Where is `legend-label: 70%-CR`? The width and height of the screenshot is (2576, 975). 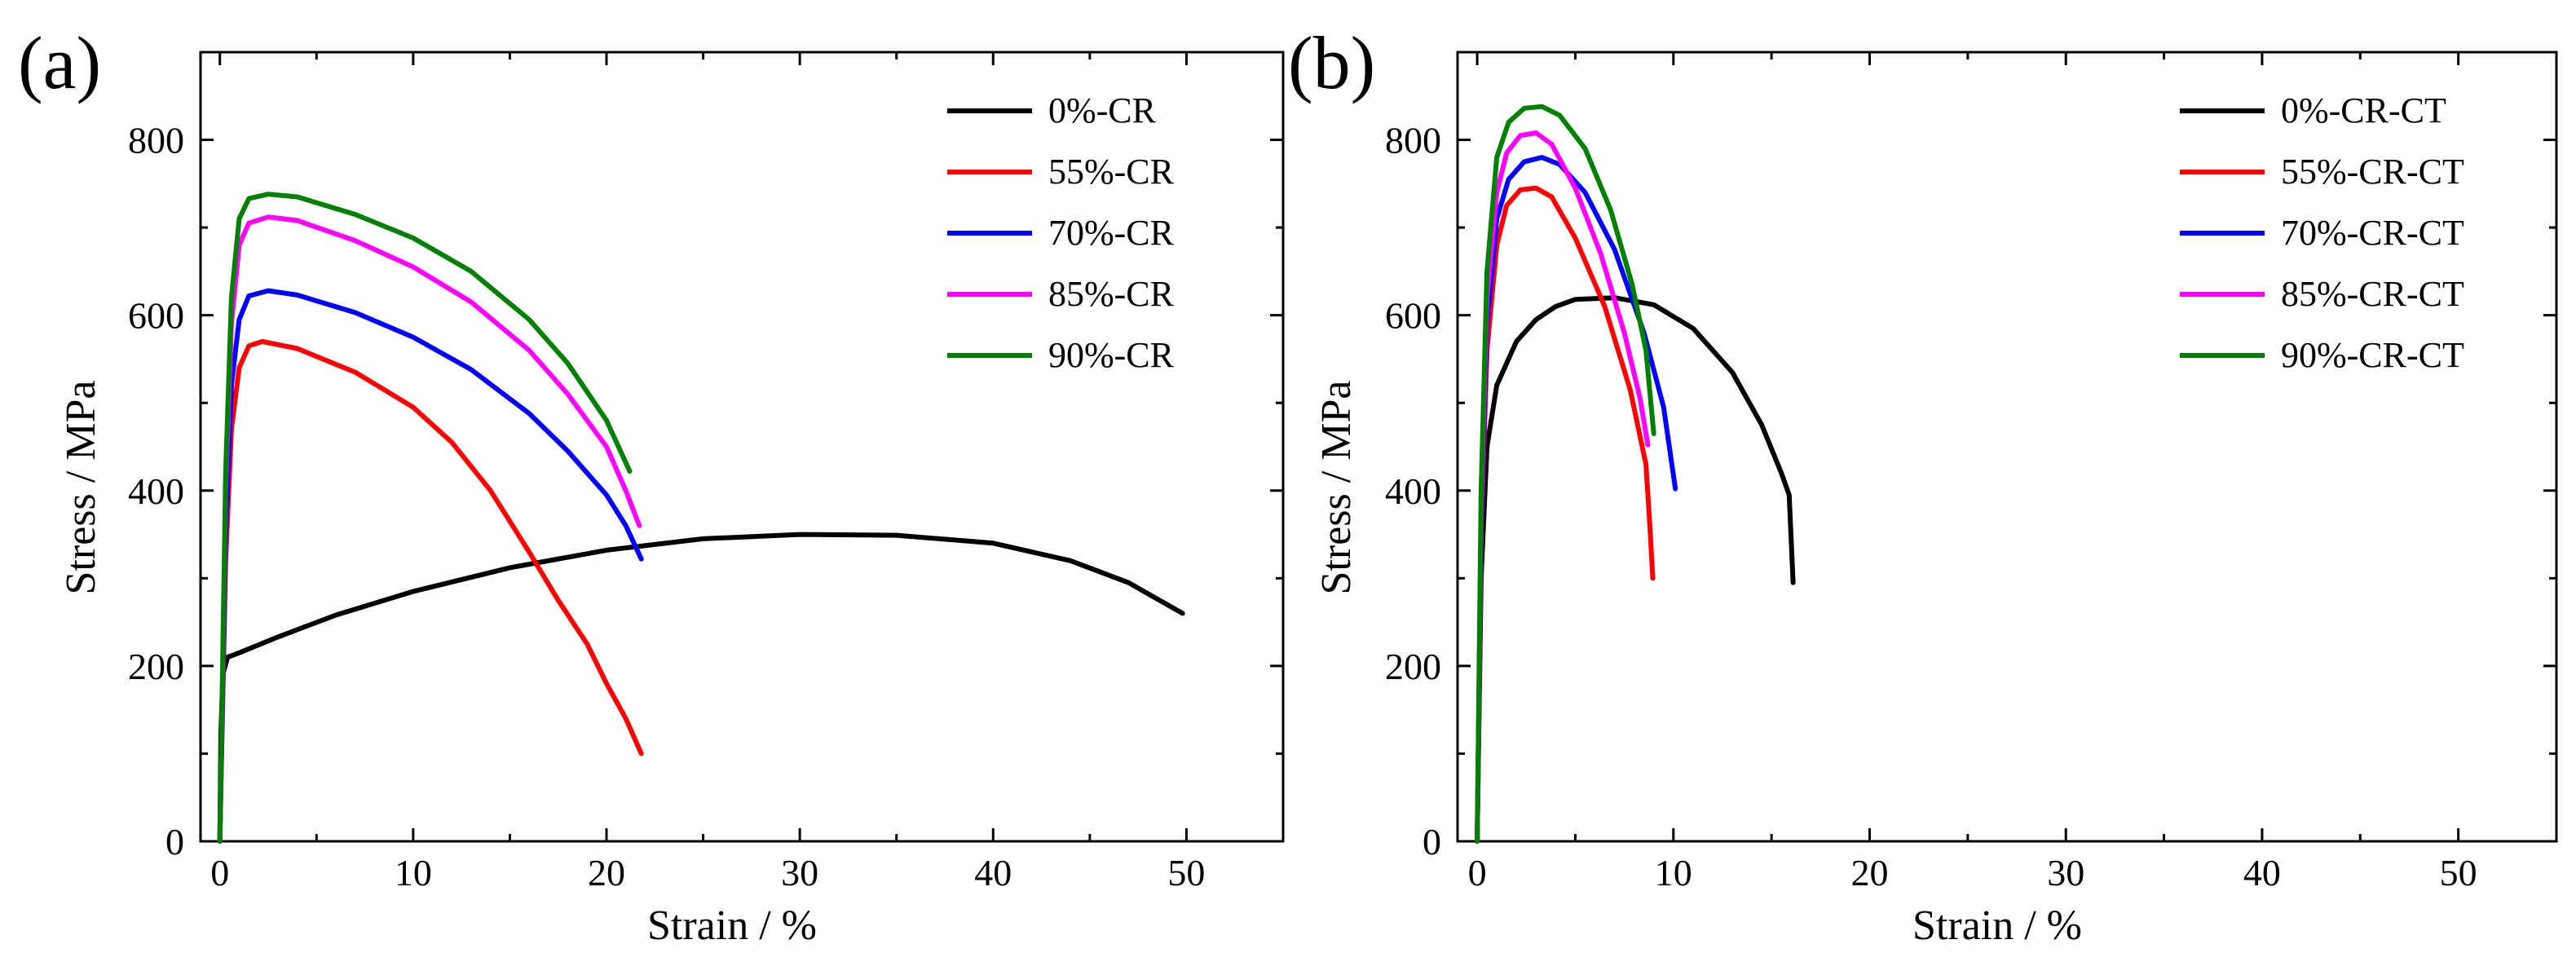 legend-label: 70%-CR is located at coordinates (1111, 233).